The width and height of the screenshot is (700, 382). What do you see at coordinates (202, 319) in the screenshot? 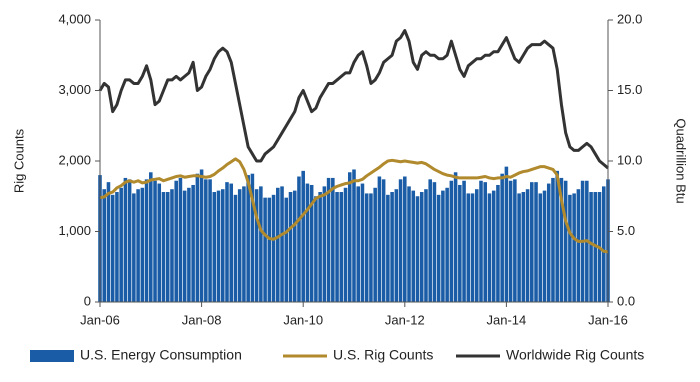
I see `x-tick-label: Jan-08` at bounding box center [202, 319].